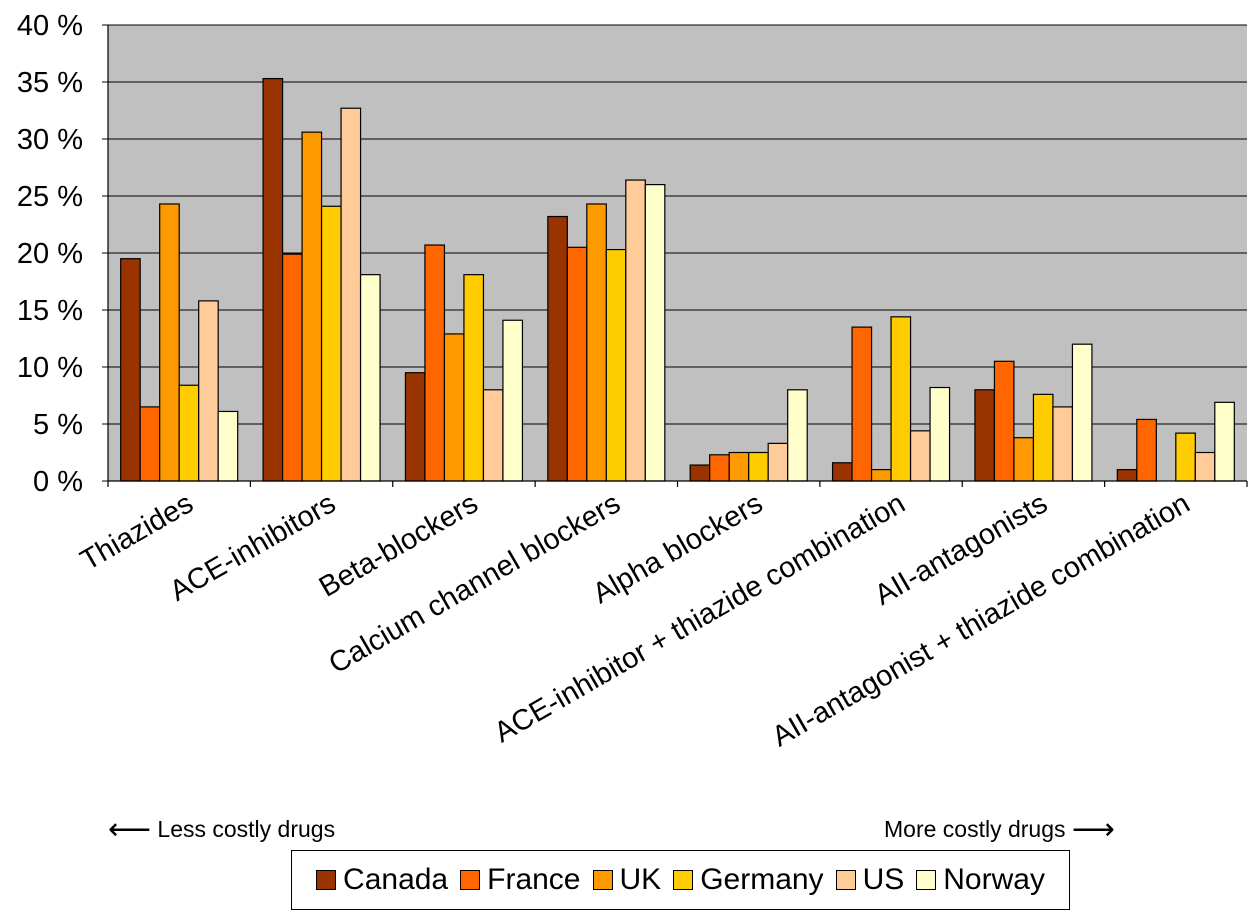  Describe the element at coordinates (130, 829) in the screenshot. I see `left-arrow-icon: ⟵` at that location.